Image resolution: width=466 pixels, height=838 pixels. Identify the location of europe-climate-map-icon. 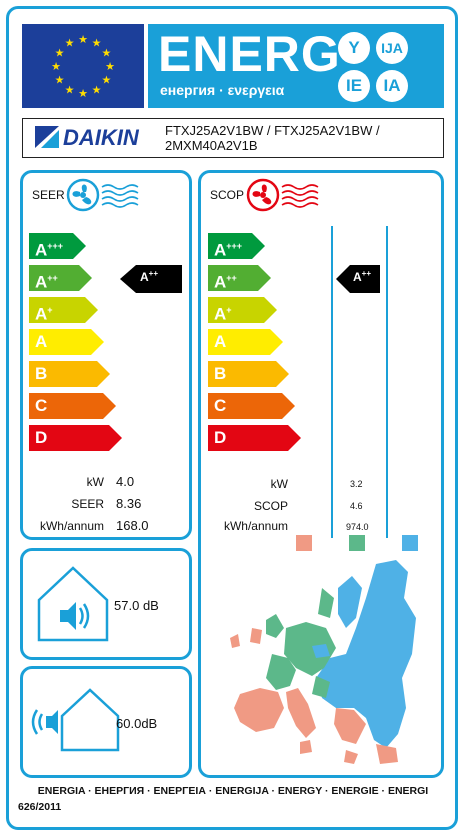
(323, 662).